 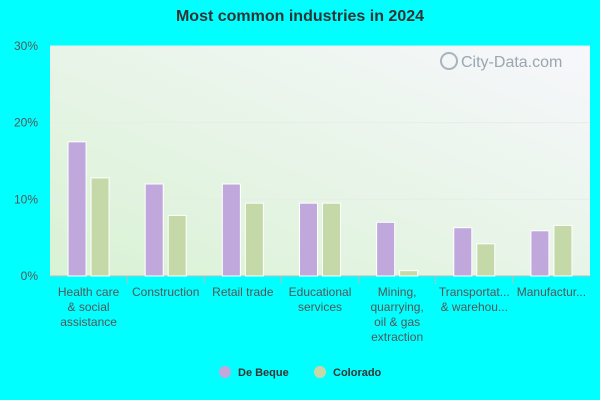 I want to click on y-tick-label: 30%, so click(x=26, y=46).